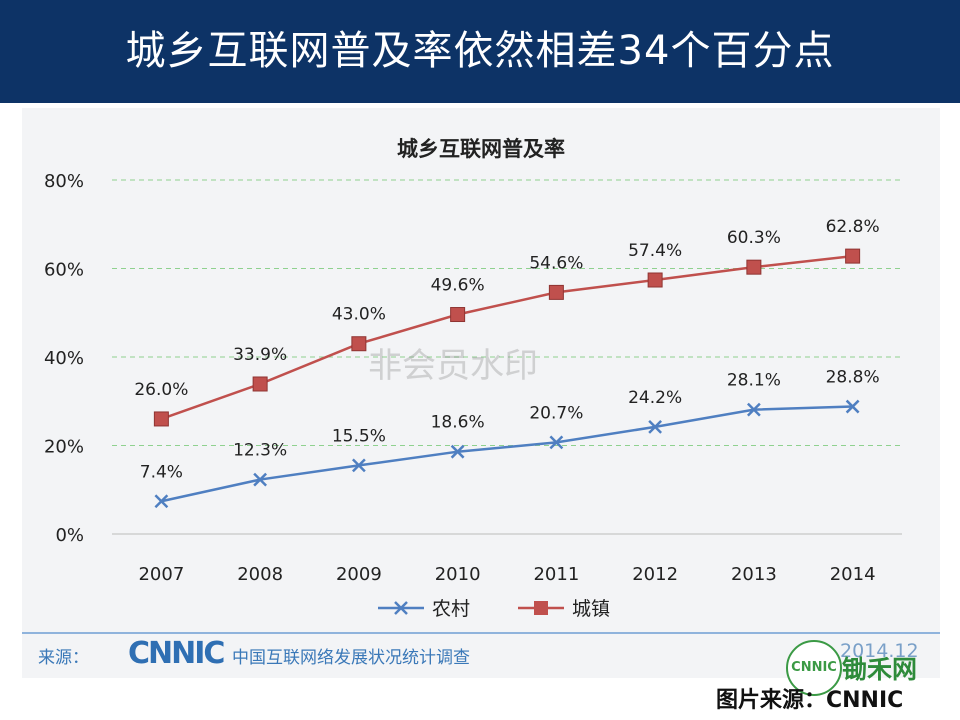  I want to click on data-label: 60.3%, so click(754, 238).